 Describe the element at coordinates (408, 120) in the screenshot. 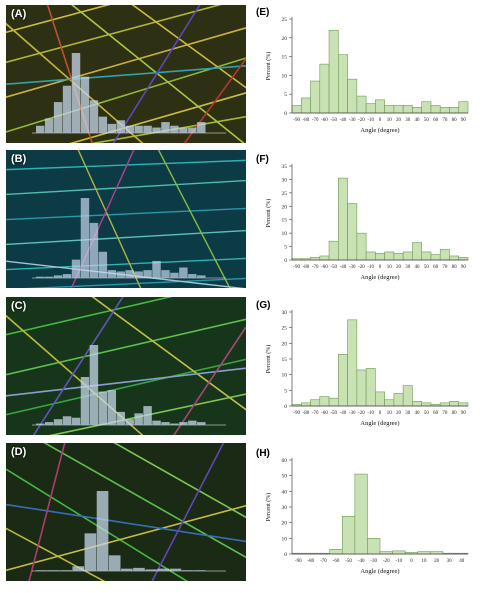

I see `x-tick-label: 30` at that location.